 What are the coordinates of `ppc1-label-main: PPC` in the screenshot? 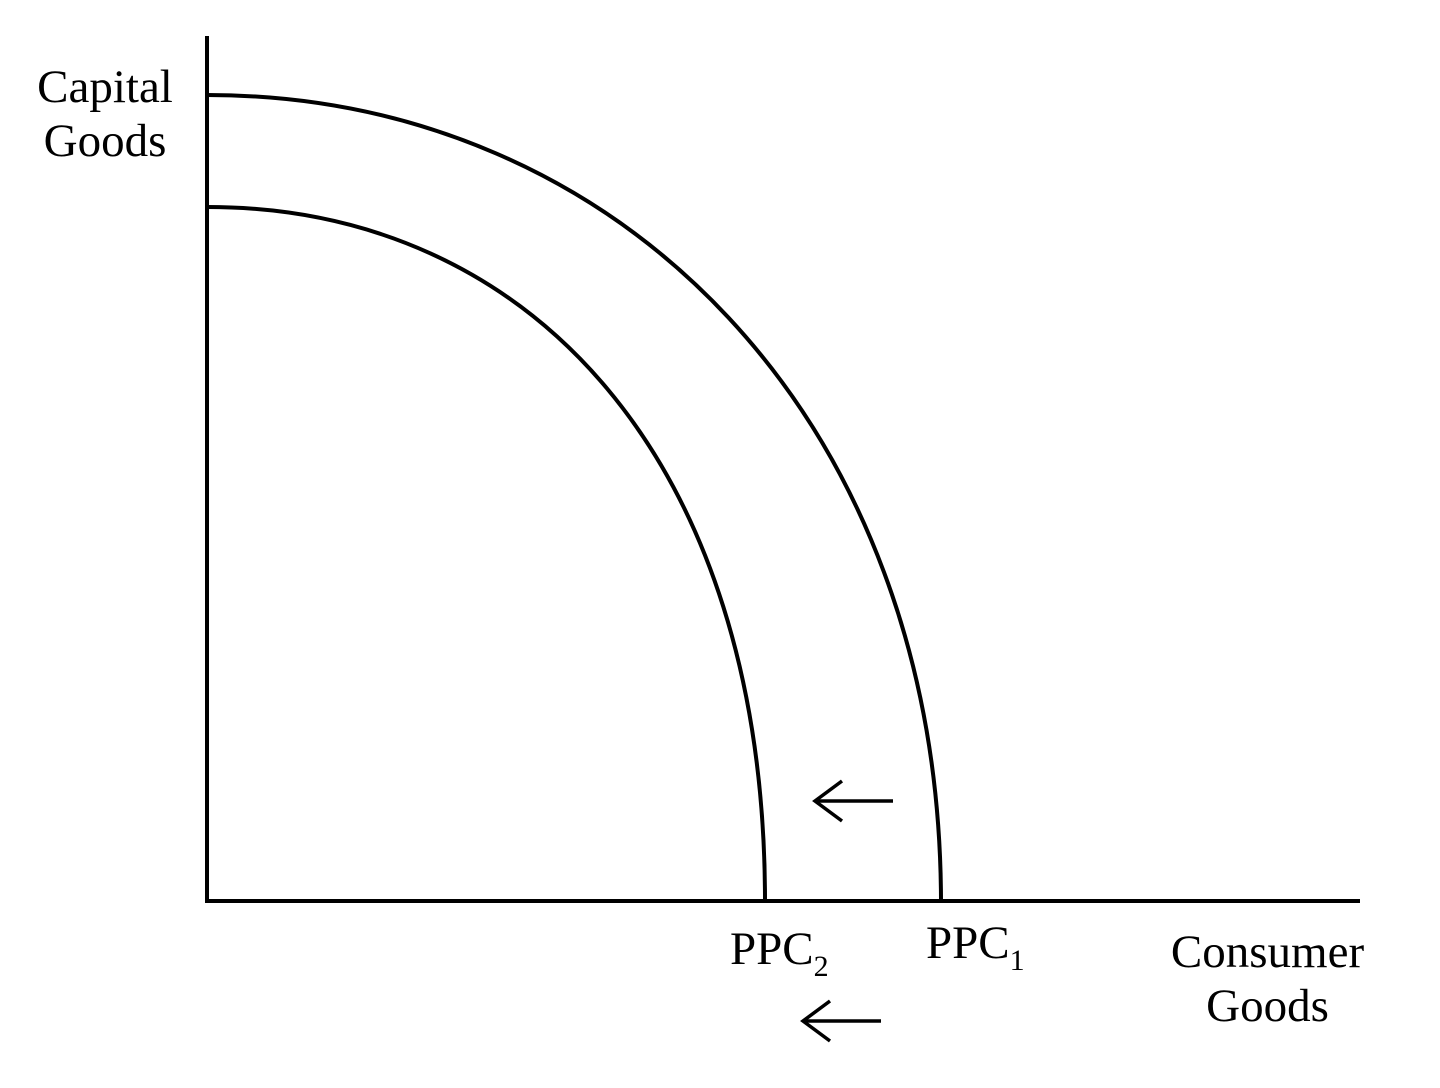 It's located at (968, 943).